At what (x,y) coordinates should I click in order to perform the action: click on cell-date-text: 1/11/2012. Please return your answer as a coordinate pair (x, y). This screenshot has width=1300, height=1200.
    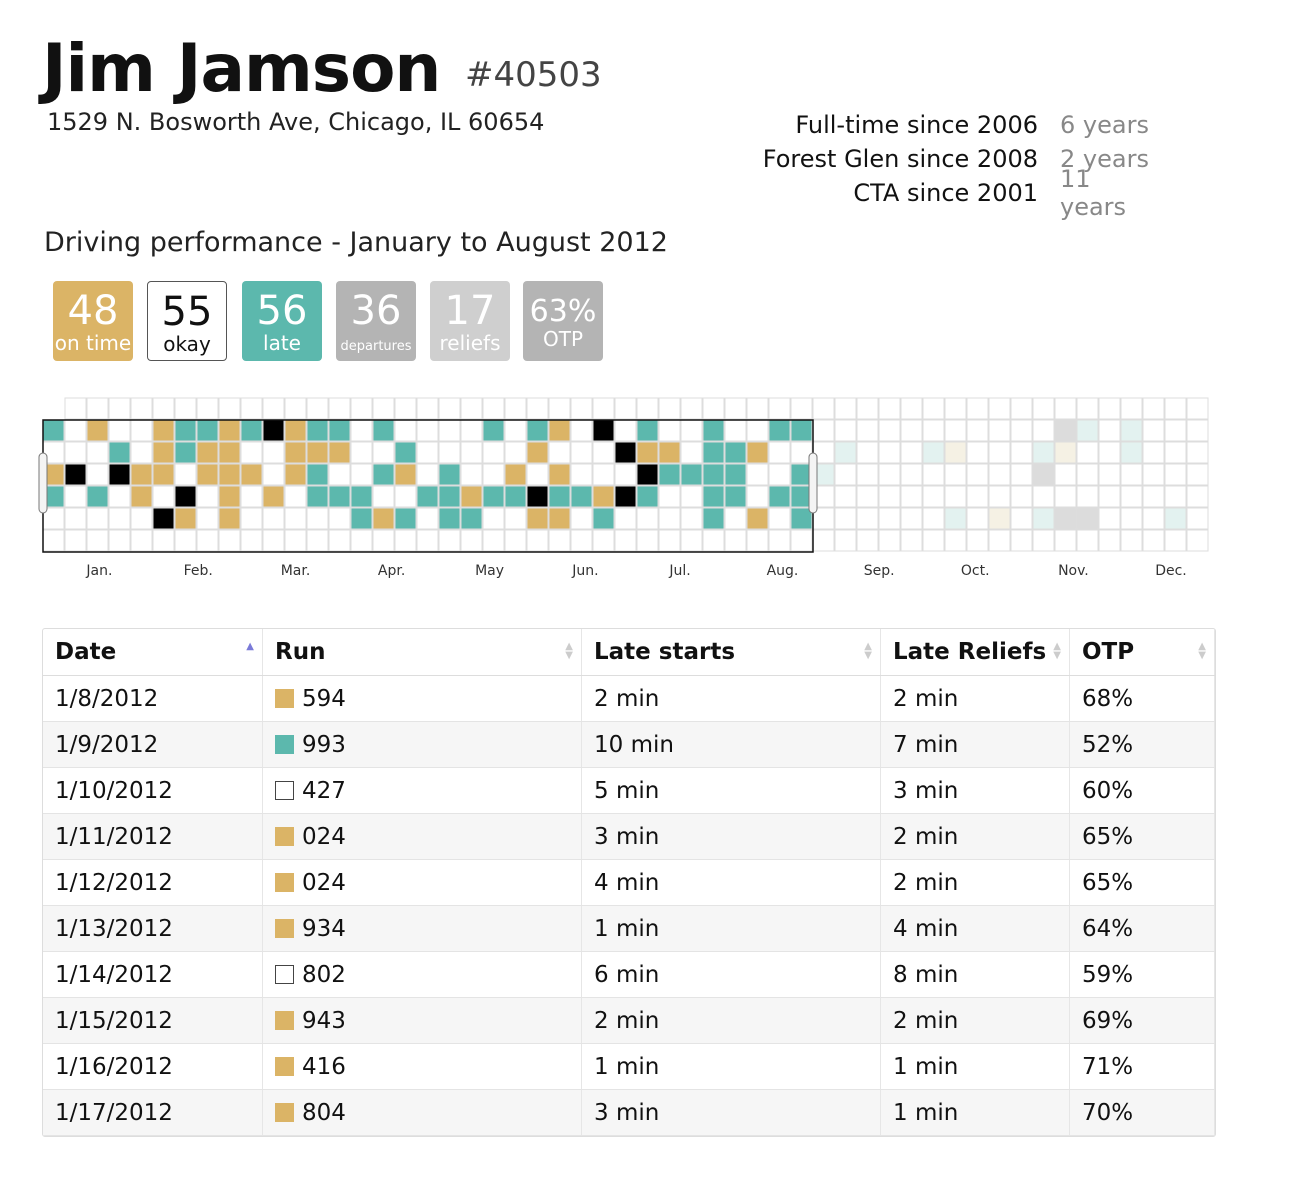
    Looking at the image, I should click on (114, 836).